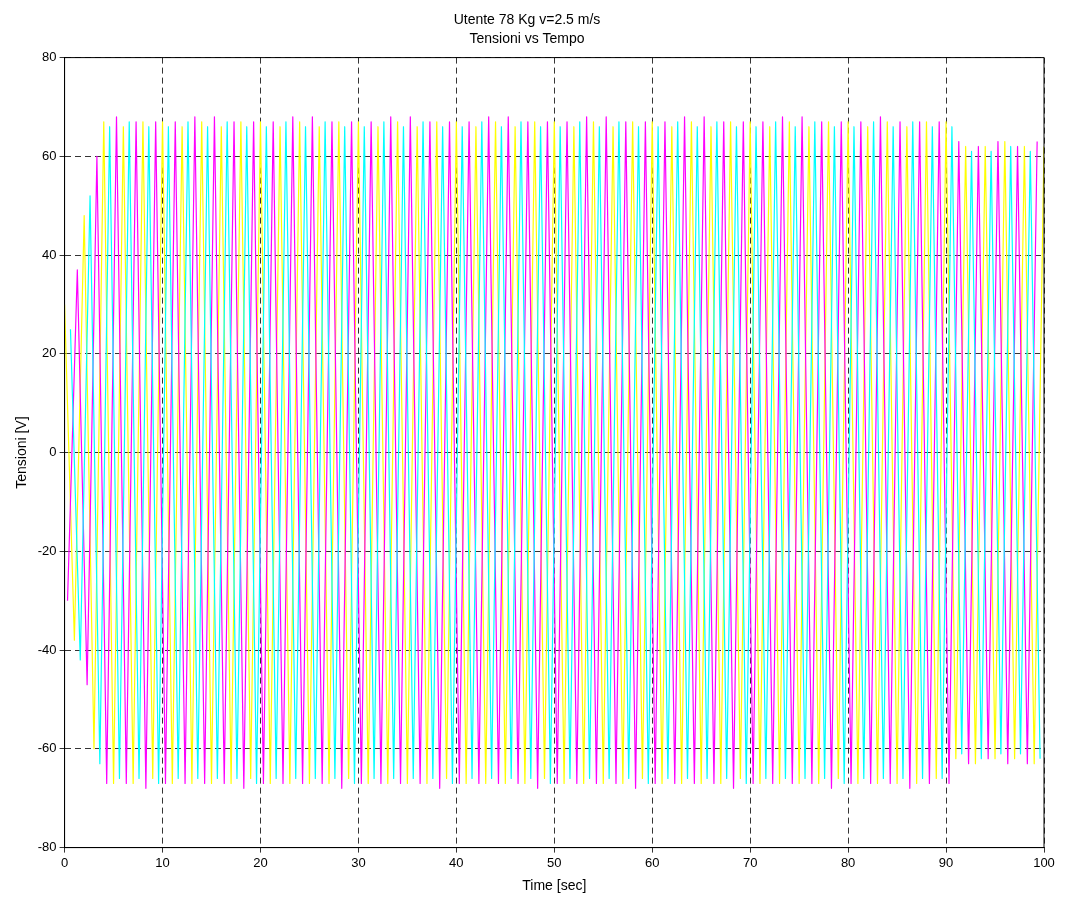  What do you see at coordinates (49, 57) in the screenshot?
I see `y-tick-label: 80` at bounding box center [49, 57].